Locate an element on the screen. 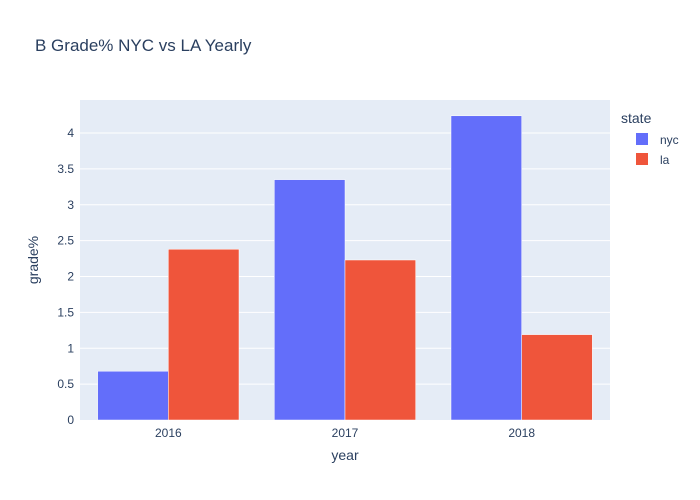 This screenshot has width=700, height=500. y-tick-label: 3.5 is located at coordinates (65, 169).